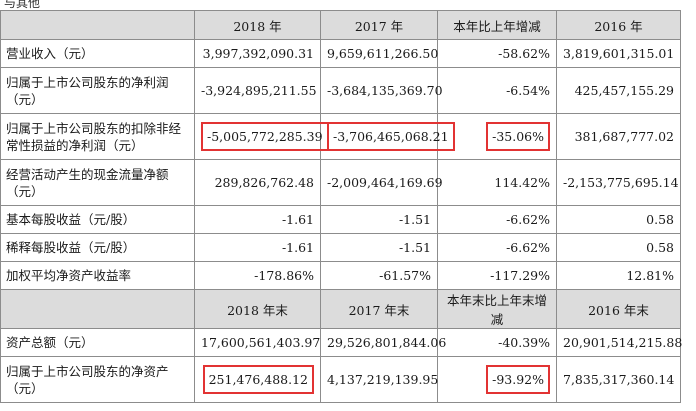 The height and width of the screenshot is (411, 696). Describe the element at coordinates (257, 90) in the screenshot. I see `value-cell: -3,924,895,211.55` at that location.